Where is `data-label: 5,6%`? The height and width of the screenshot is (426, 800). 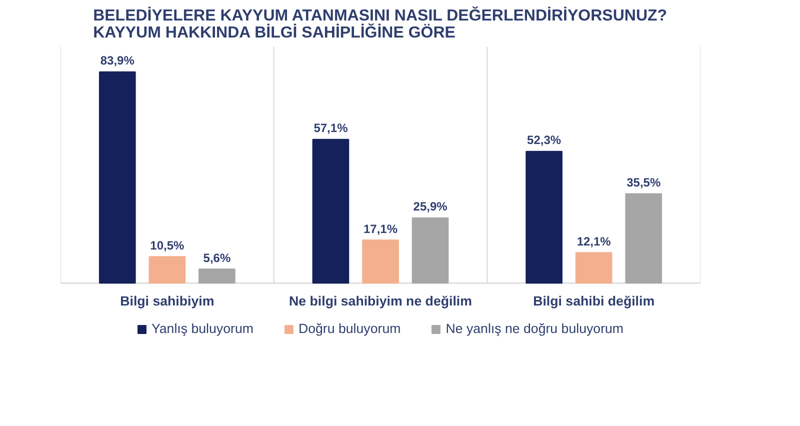
data-label: 5,6% is located at coordinates (217, 257).